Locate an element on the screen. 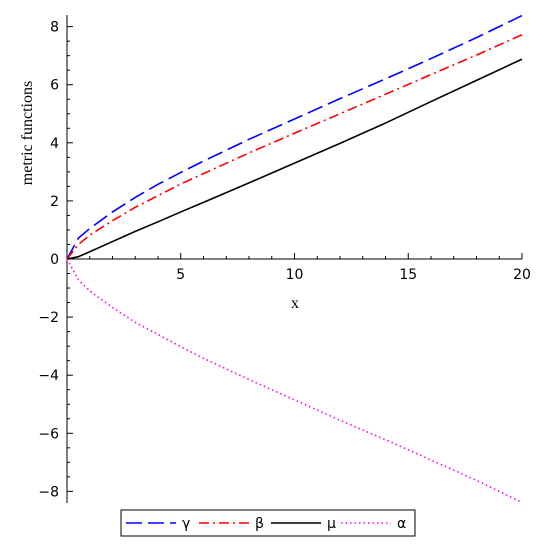 Image resolution: width=545 pixels, height=550 pixels. x-tick-label: 15 is located at coordinates (408, 275).